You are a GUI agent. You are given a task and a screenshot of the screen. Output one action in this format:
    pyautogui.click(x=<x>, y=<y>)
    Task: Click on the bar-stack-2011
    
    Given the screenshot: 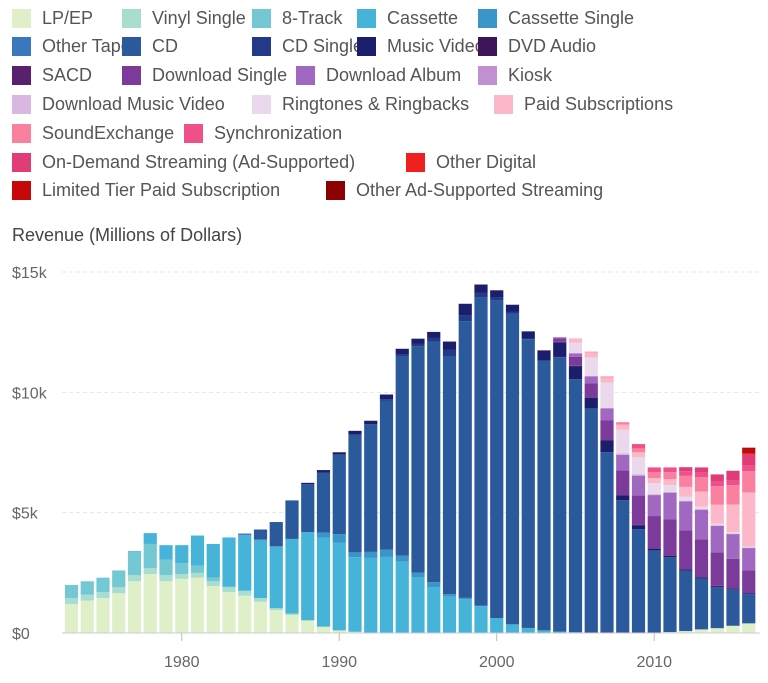 What is the action you would take?
    pyautogui.click(x=670, y=550)
    